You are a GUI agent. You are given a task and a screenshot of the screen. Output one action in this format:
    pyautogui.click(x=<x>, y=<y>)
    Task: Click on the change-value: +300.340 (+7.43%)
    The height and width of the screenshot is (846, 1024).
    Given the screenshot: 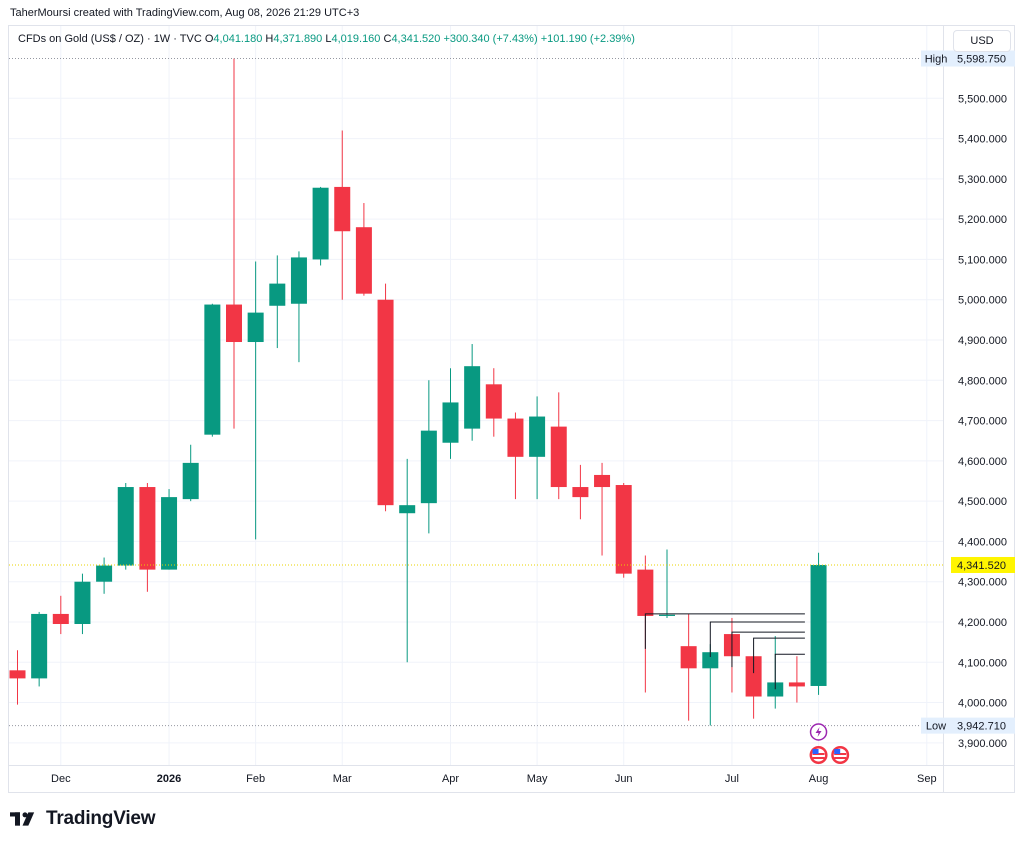 What is the action you would take?
    pyautogui.click(x=490, y=39)
    